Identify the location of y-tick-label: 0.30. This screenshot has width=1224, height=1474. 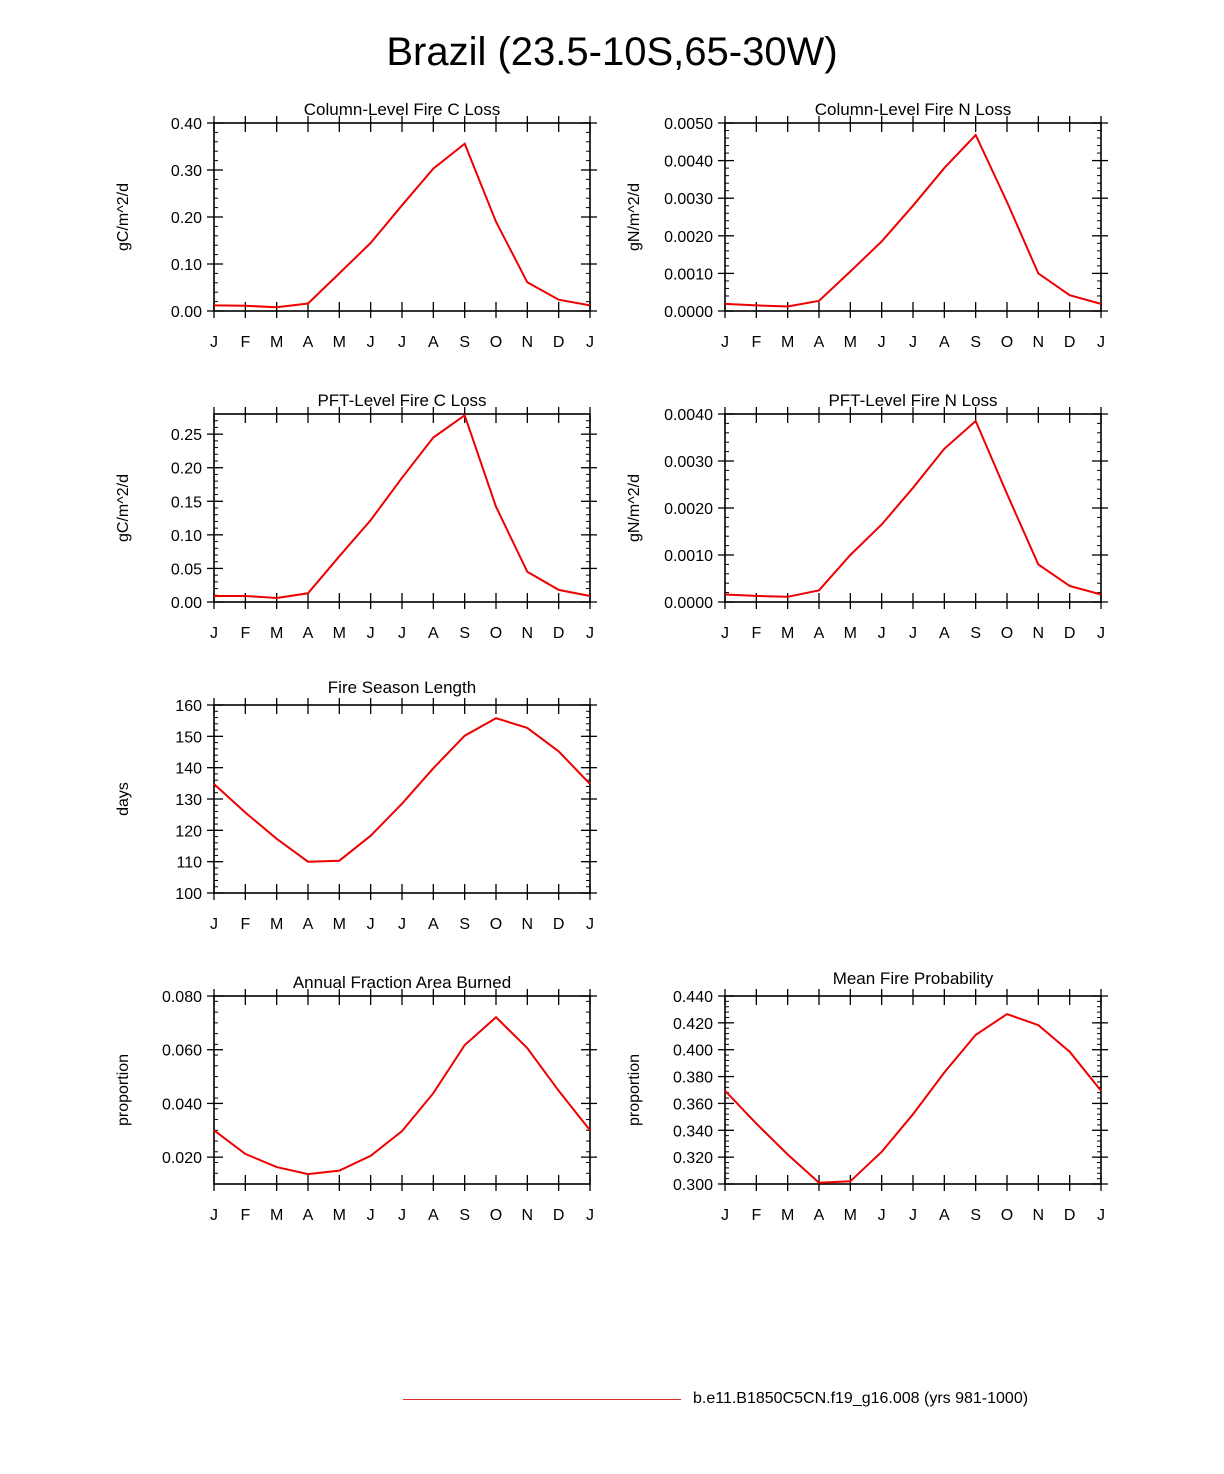
(186, 171).